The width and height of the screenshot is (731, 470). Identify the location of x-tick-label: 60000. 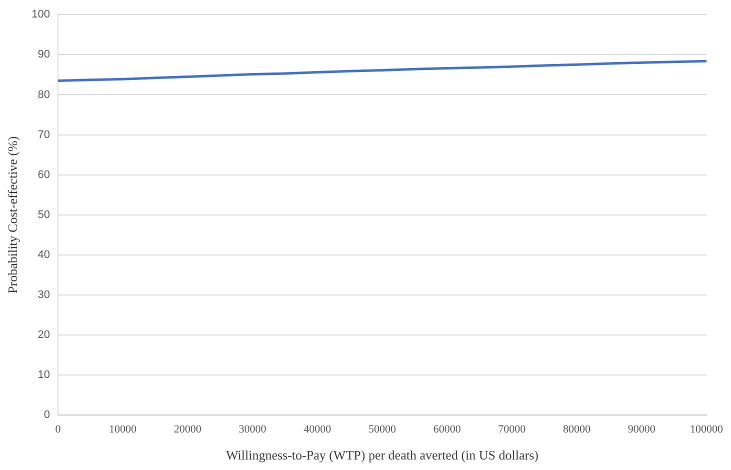
(447, 430).